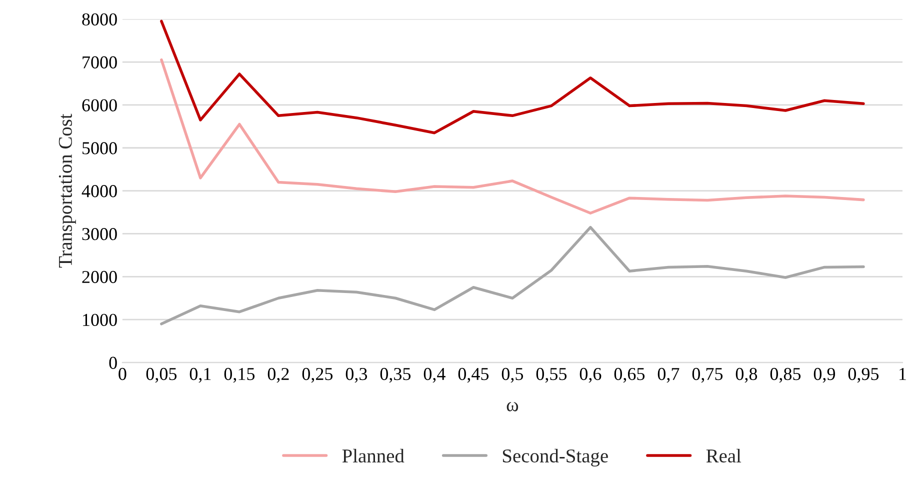 This screenshot has width=907, height=477. Describe the element at coordinates (99, 148) in the screenshot. I see `y-tick-label: 5000` at that location.